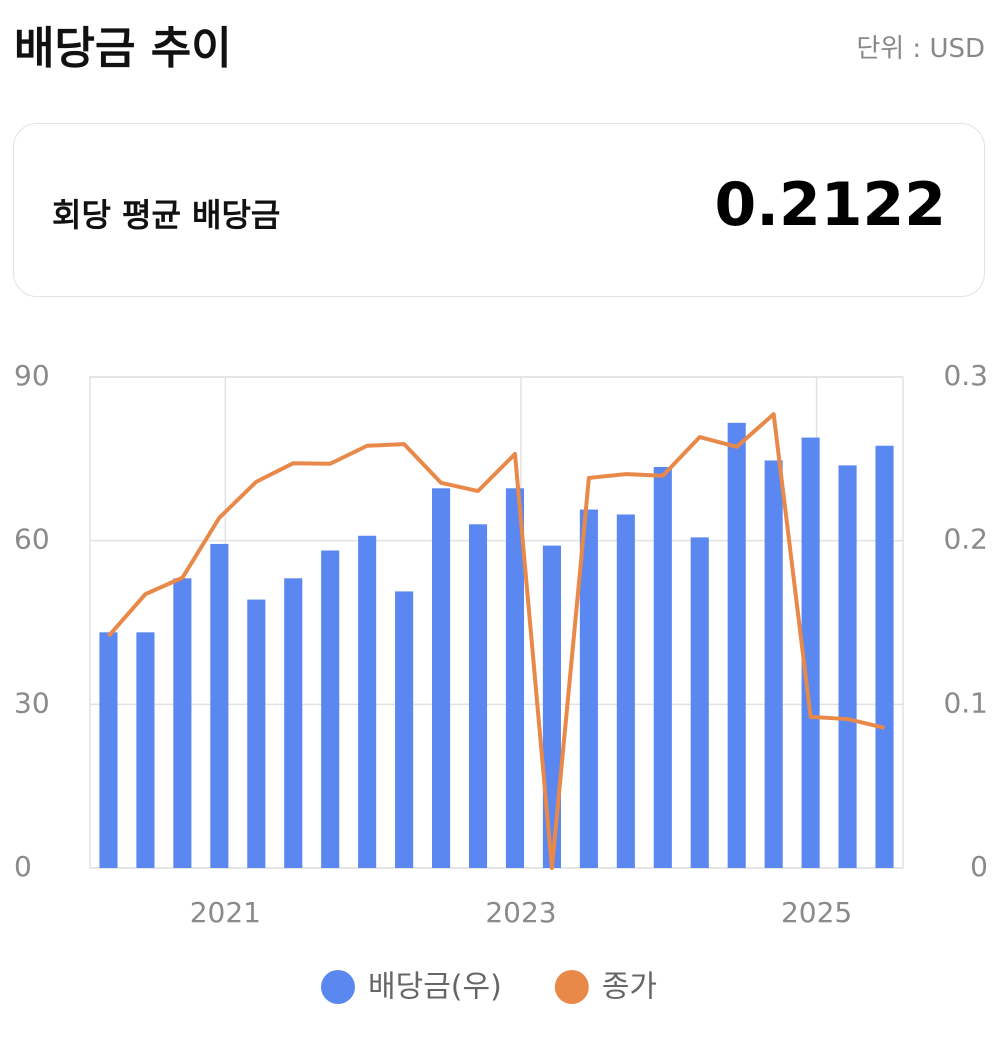 The width and height of the screenshot is (1003, 1043). Describe the element at coordinates (965, 539) in the screenshot. I see `y2-tick-label: 0.2` at that location.